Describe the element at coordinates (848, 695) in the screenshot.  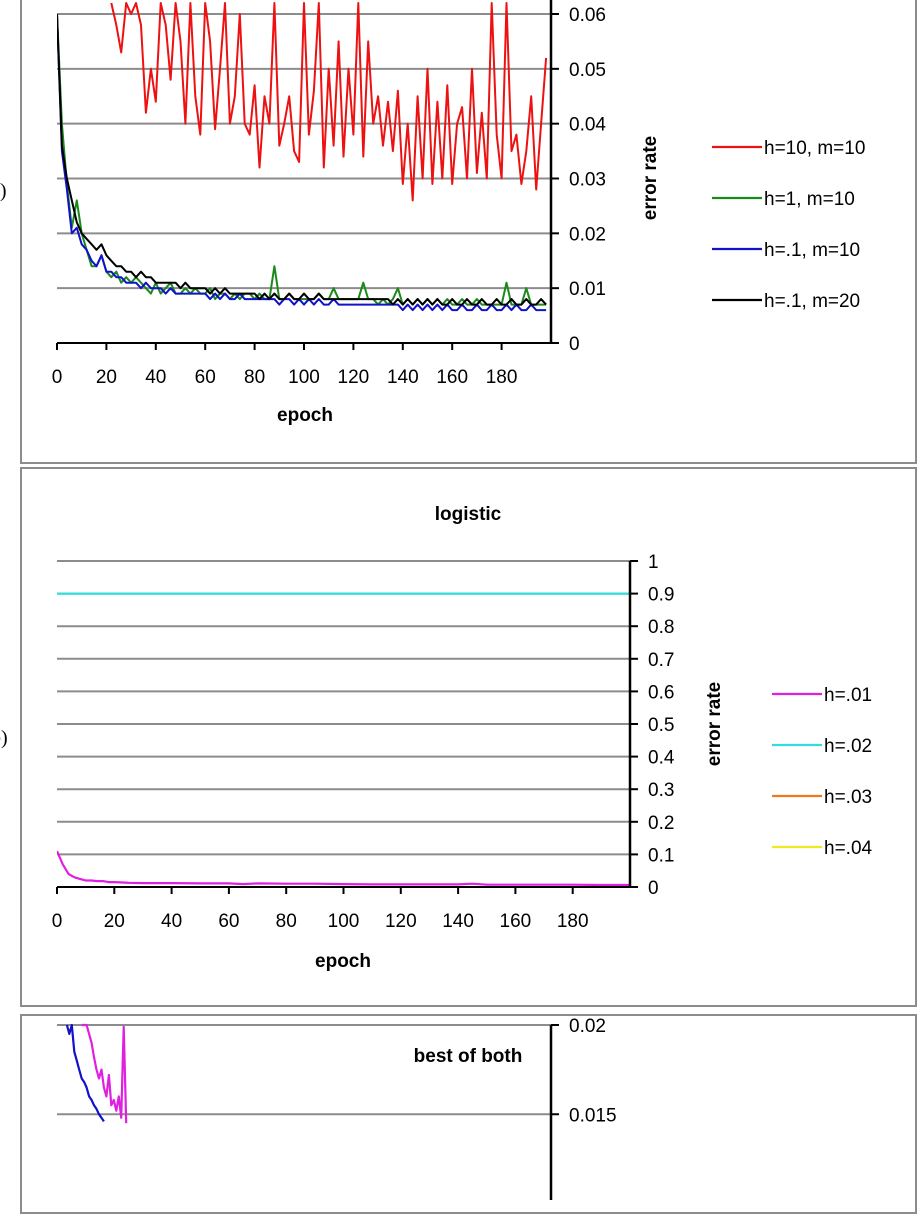
I see `legend-label-0: h=.01` at that location.